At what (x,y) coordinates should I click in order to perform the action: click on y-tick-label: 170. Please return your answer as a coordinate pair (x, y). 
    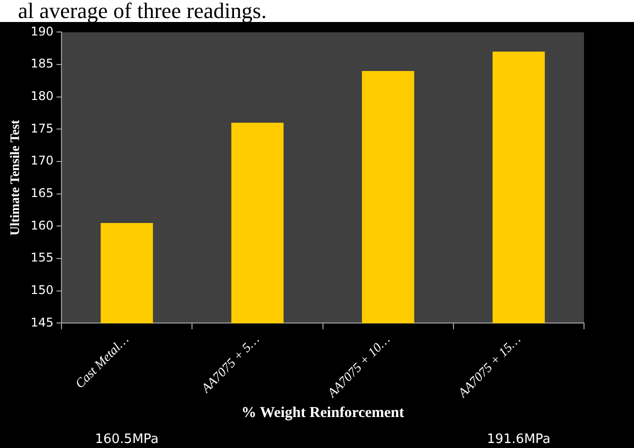
    Looking at the image, I should click on (42, 161).